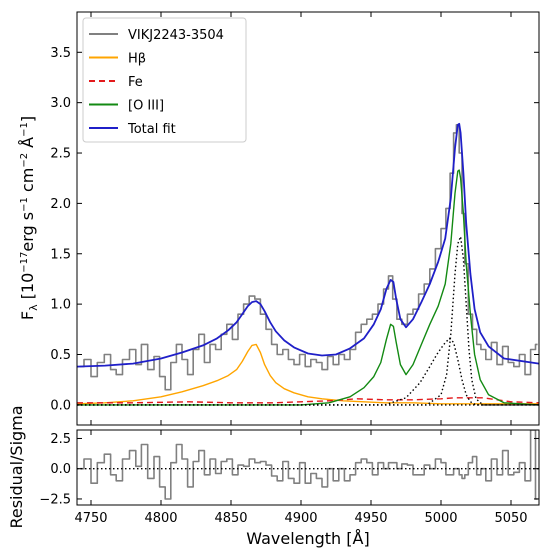 Image resolution: width=553 pixels, height=553 pixels. I want to click on spectrum-ytick-label: 0.0, so click(60, 405).